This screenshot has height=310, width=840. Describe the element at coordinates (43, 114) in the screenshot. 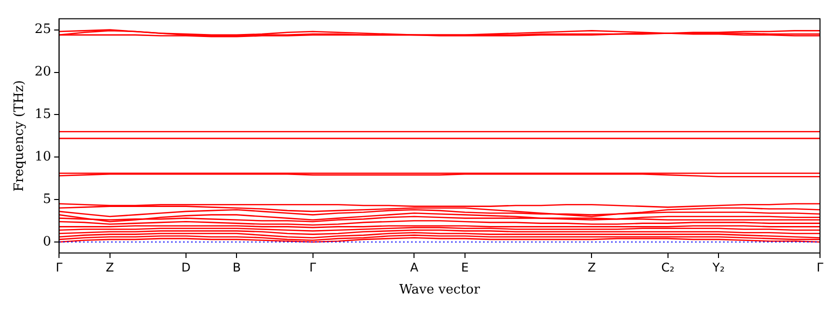

I see `y-tick-label: 15` at that location.